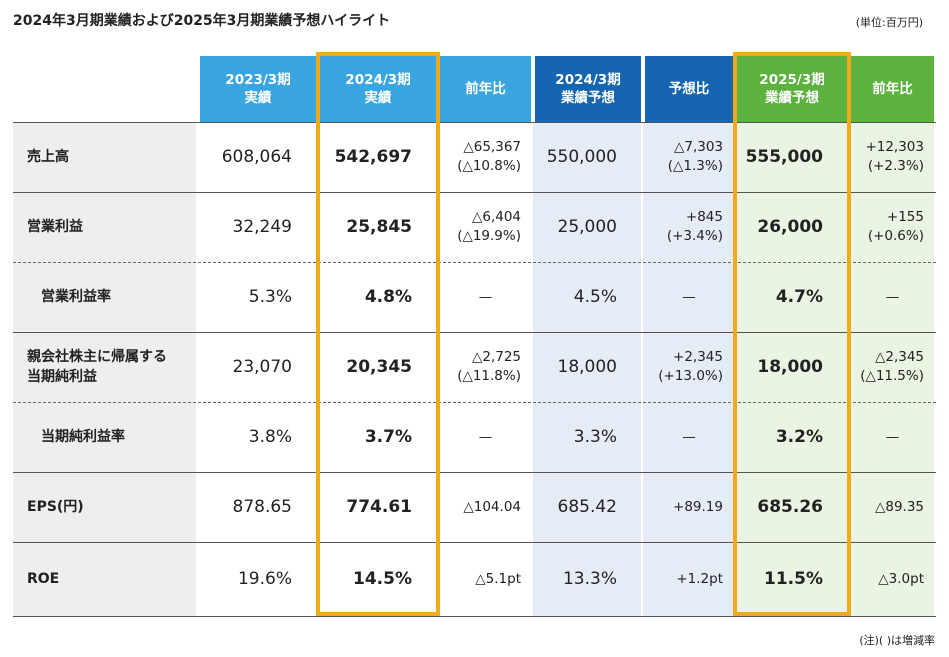 Image resolution: width=949 pixels, height=657 pixels. Describe the element at coordinates (799, 437) in the screenshot. I see `cell-value: 3.2%` at that location.